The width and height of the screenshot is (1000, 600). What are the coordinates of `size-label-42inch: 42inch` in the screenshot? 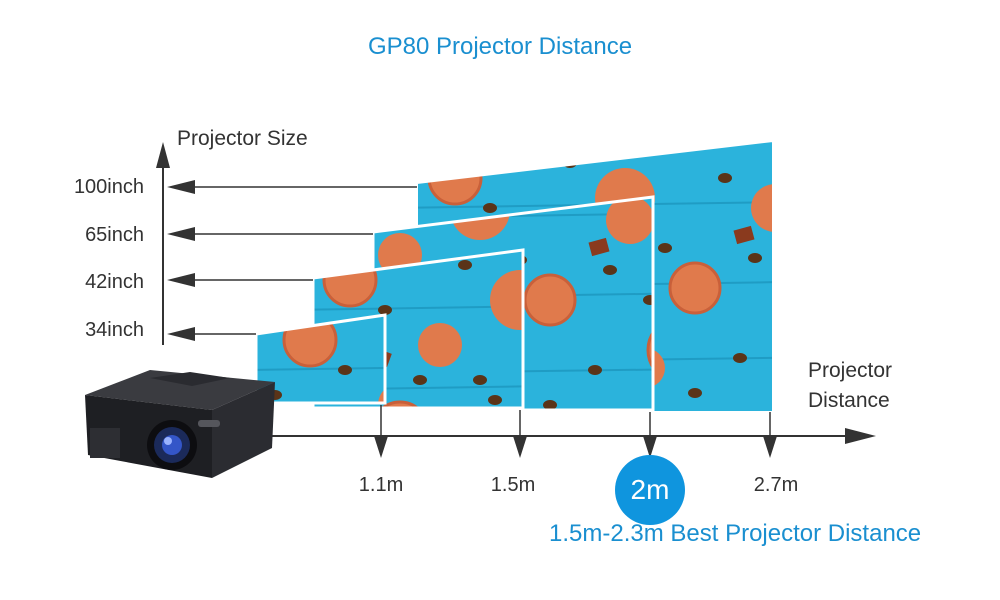 It's located at (114, 282).